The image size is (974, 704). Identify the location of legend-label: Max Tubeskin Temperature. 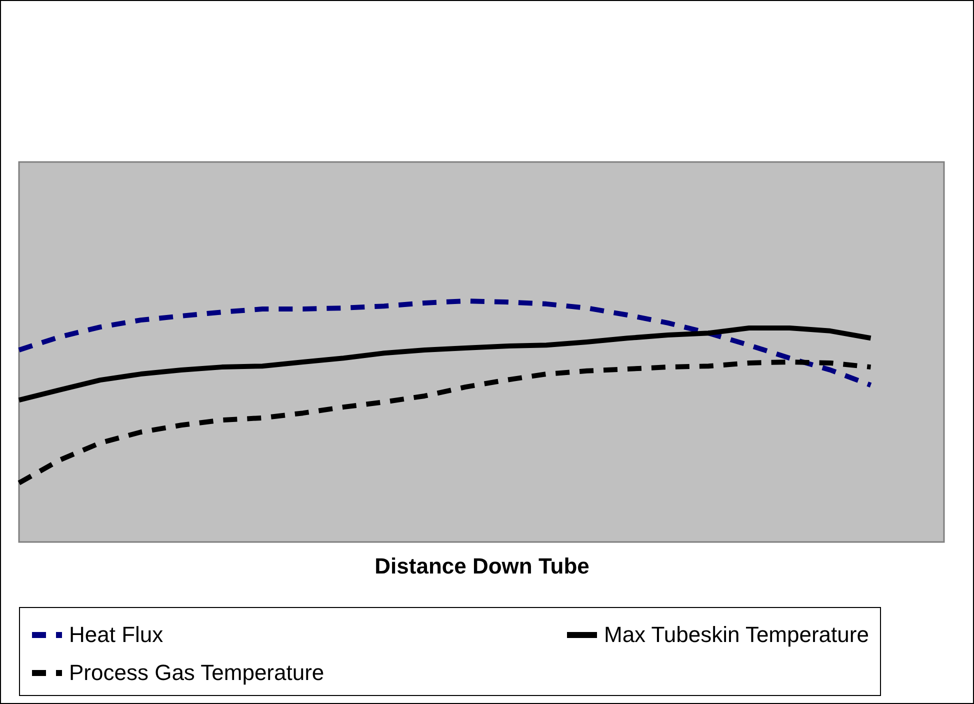
(736, 634).